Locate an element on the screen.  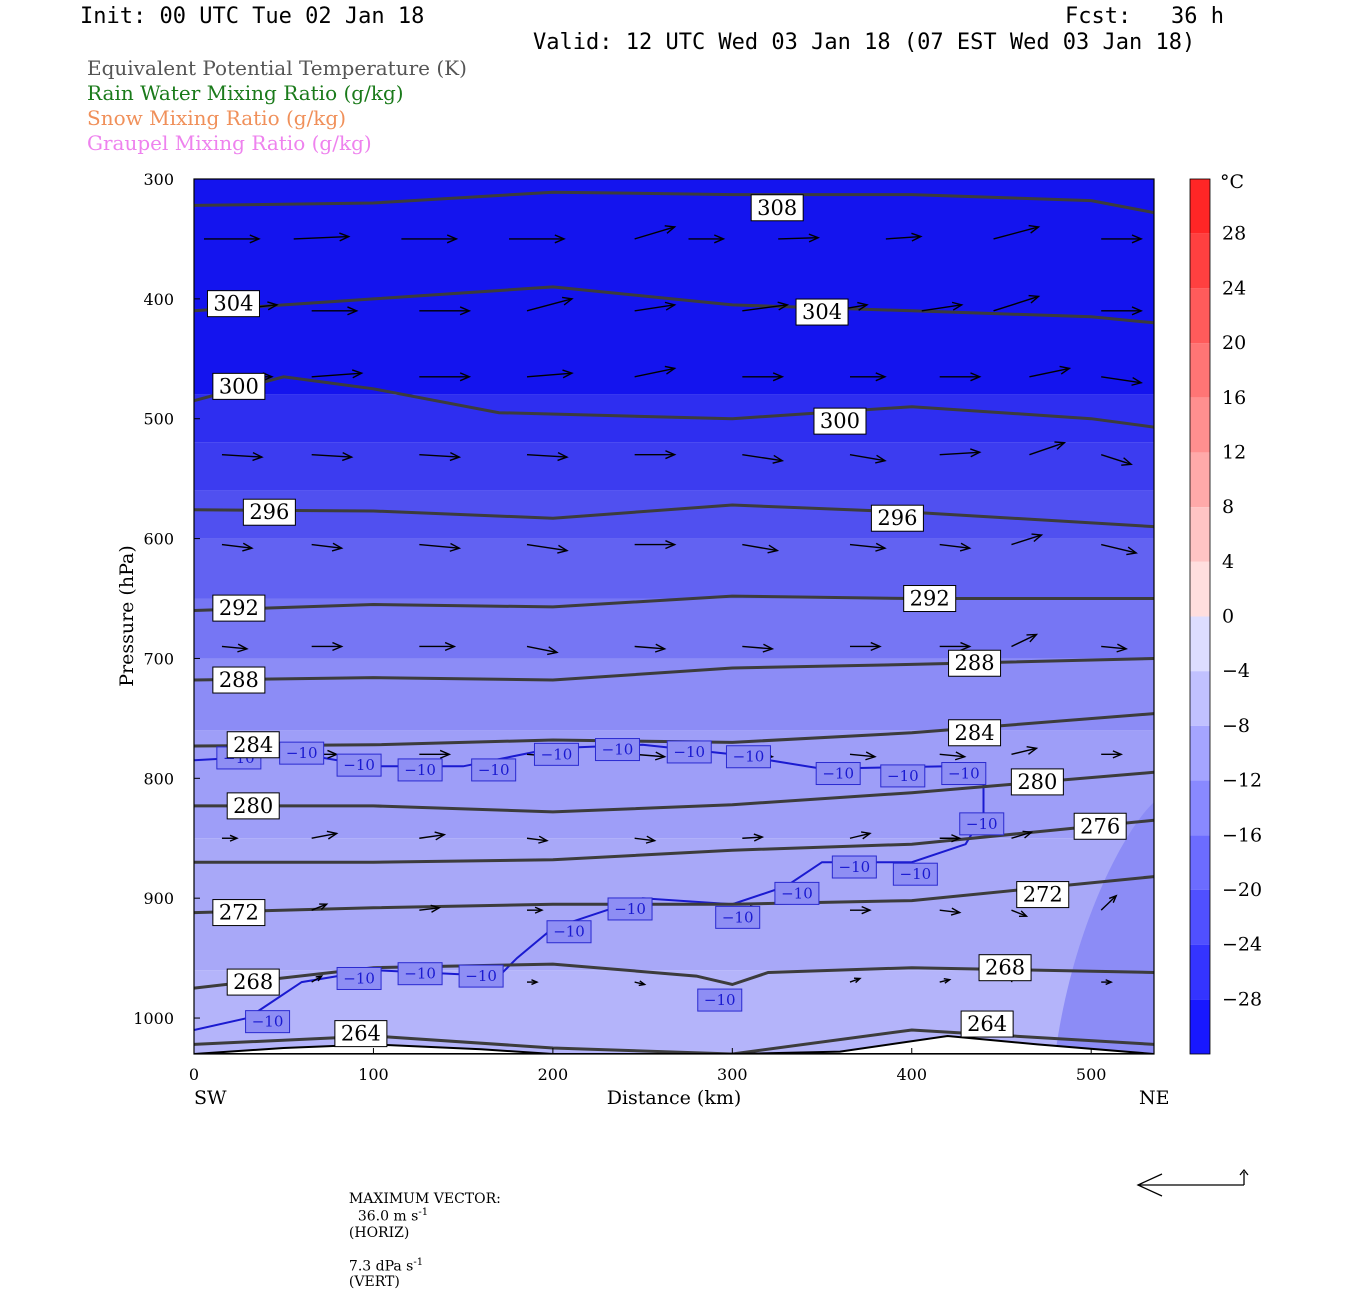
y-tick-label: 1000 is located at coordinates (153, 1018).